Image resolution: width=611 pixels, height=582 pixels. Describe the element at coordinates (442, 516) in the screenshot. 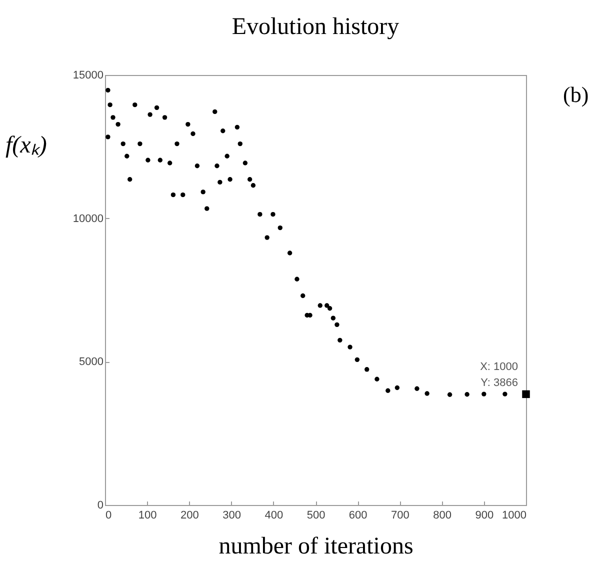

I see `x-tick-label: 800` at that location.